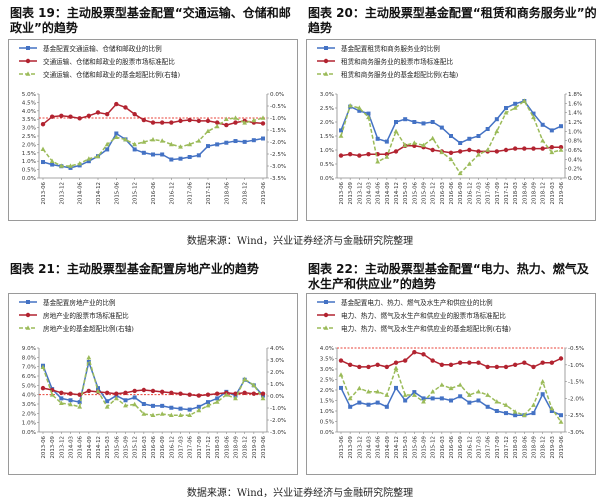 This screenshot has height=502, width=600. What do you see at coordinates (278, 131) in the screenshot?
I see `y-right-tick-label: -1.5%` at bounding box center [278, 131].